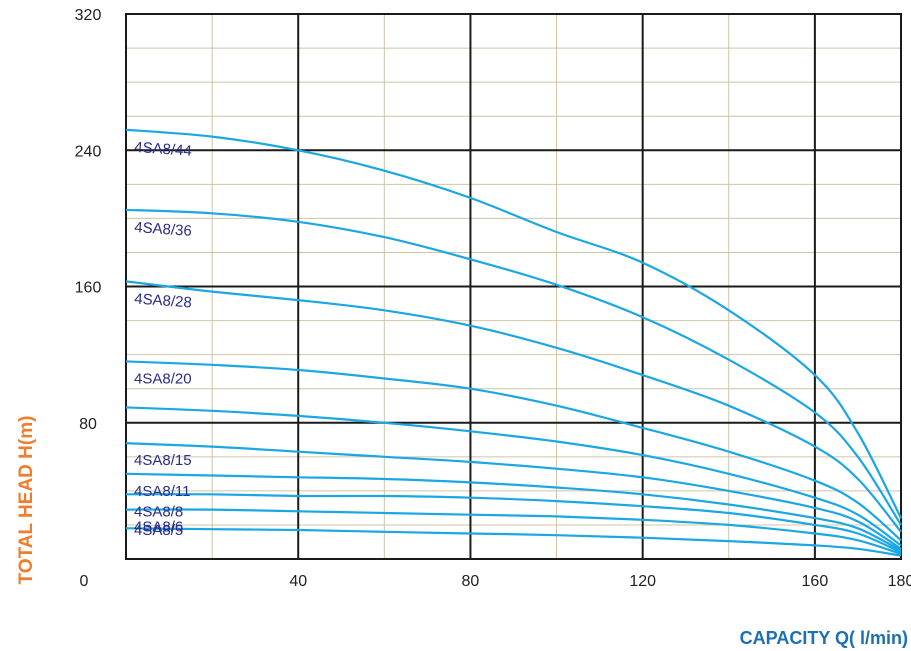 This screenshot has width=911, height=651. What do you see at coordinates (163, 378) in the screenshot?
I see `series-label: 4SA8/20` at bounding box center [163, 378].